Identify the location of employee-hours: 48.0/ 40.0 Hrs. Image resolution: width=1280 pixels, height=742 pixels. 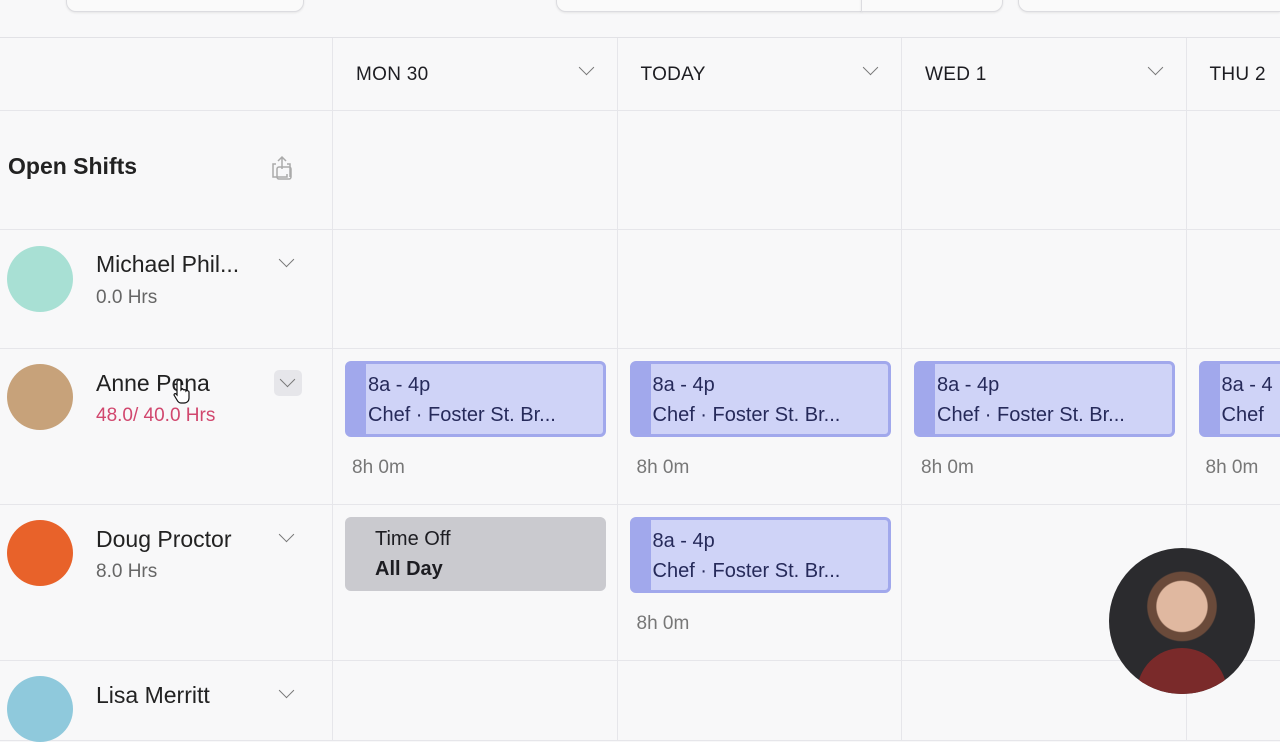
(155, 416).